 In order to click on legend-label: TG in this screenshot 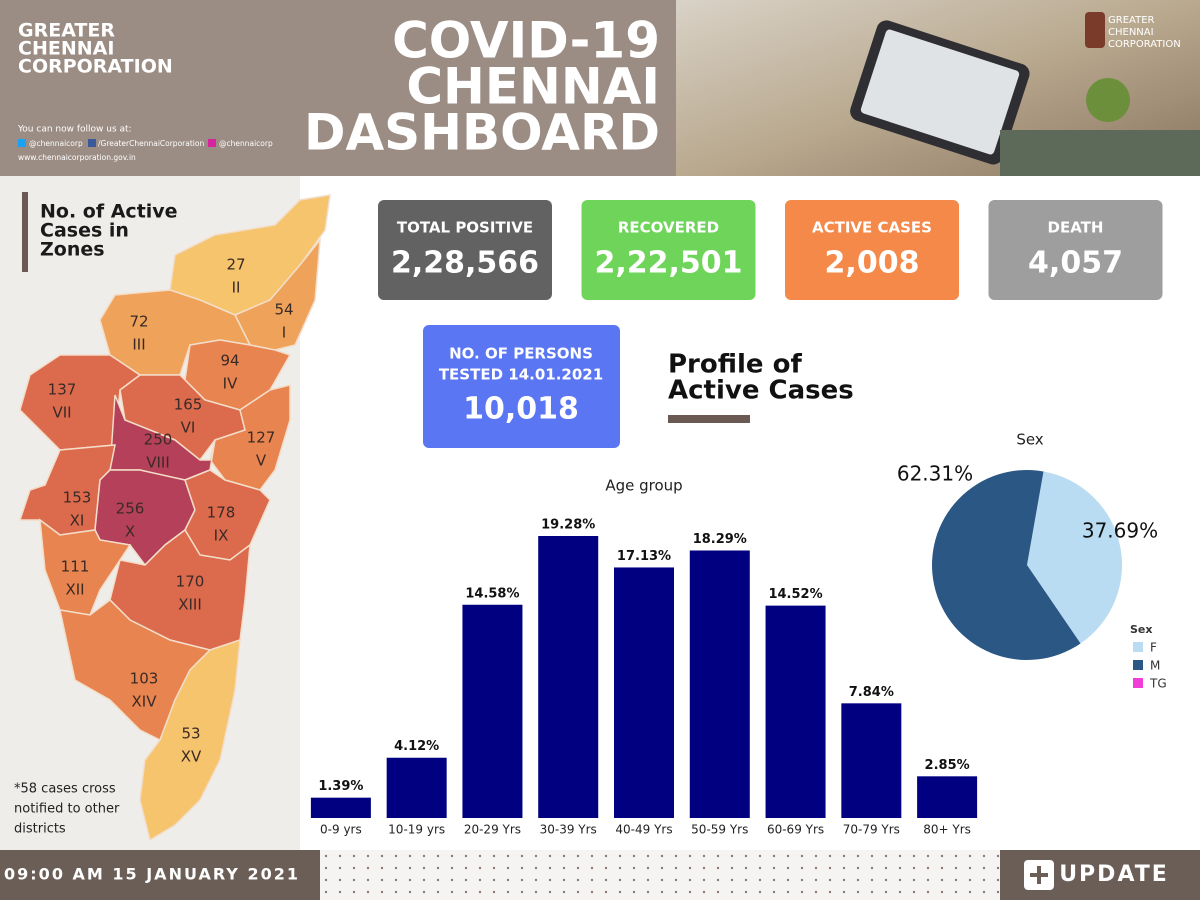, I will do `click(1158, 684)`.